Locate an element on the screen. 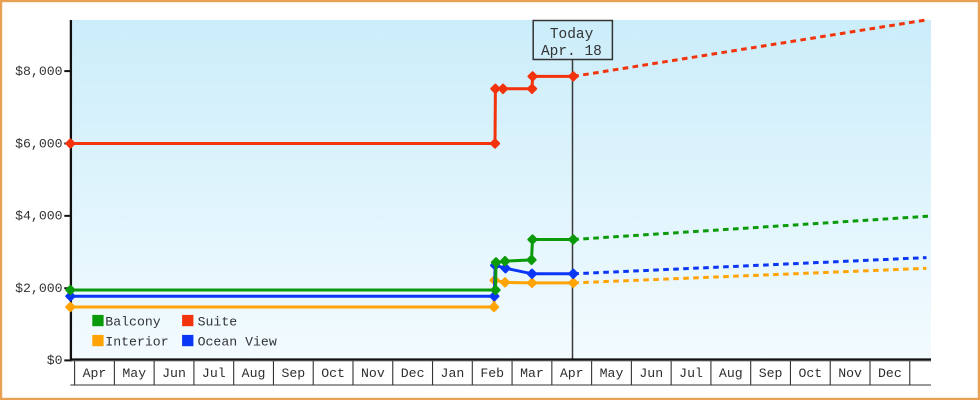 The width and height of the screenshot is (980, 400). svg-text: Interior is located at coordinates (136, 341).